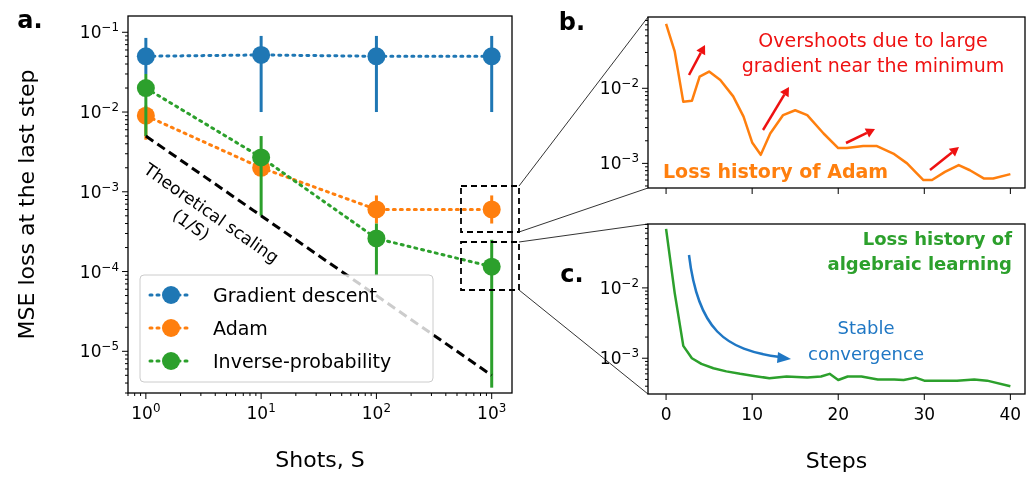 This screenshot has height=482, width=1028. What do you see at coordinates (666, 414) in the screenshot?
I see `x-tick-label: 0` at bounding box center [666, 414].